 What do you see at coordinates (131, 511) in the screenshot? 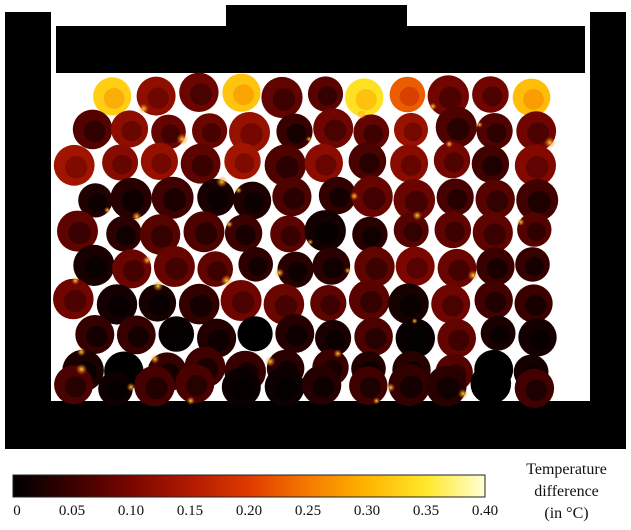
I see `colorbar-tick-label: 0.10` at bounding box center [131, 511].